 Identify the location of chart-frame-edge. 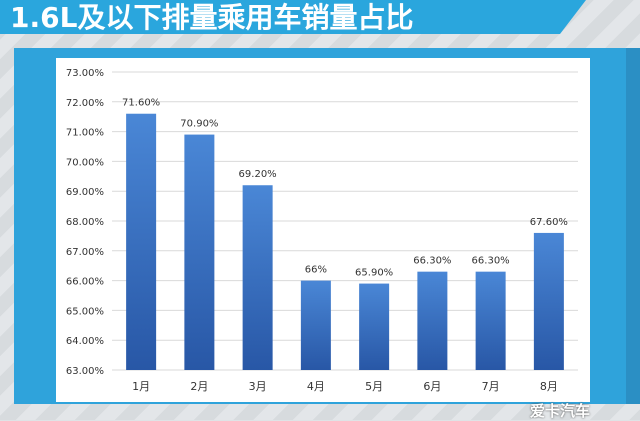
(633, 226).